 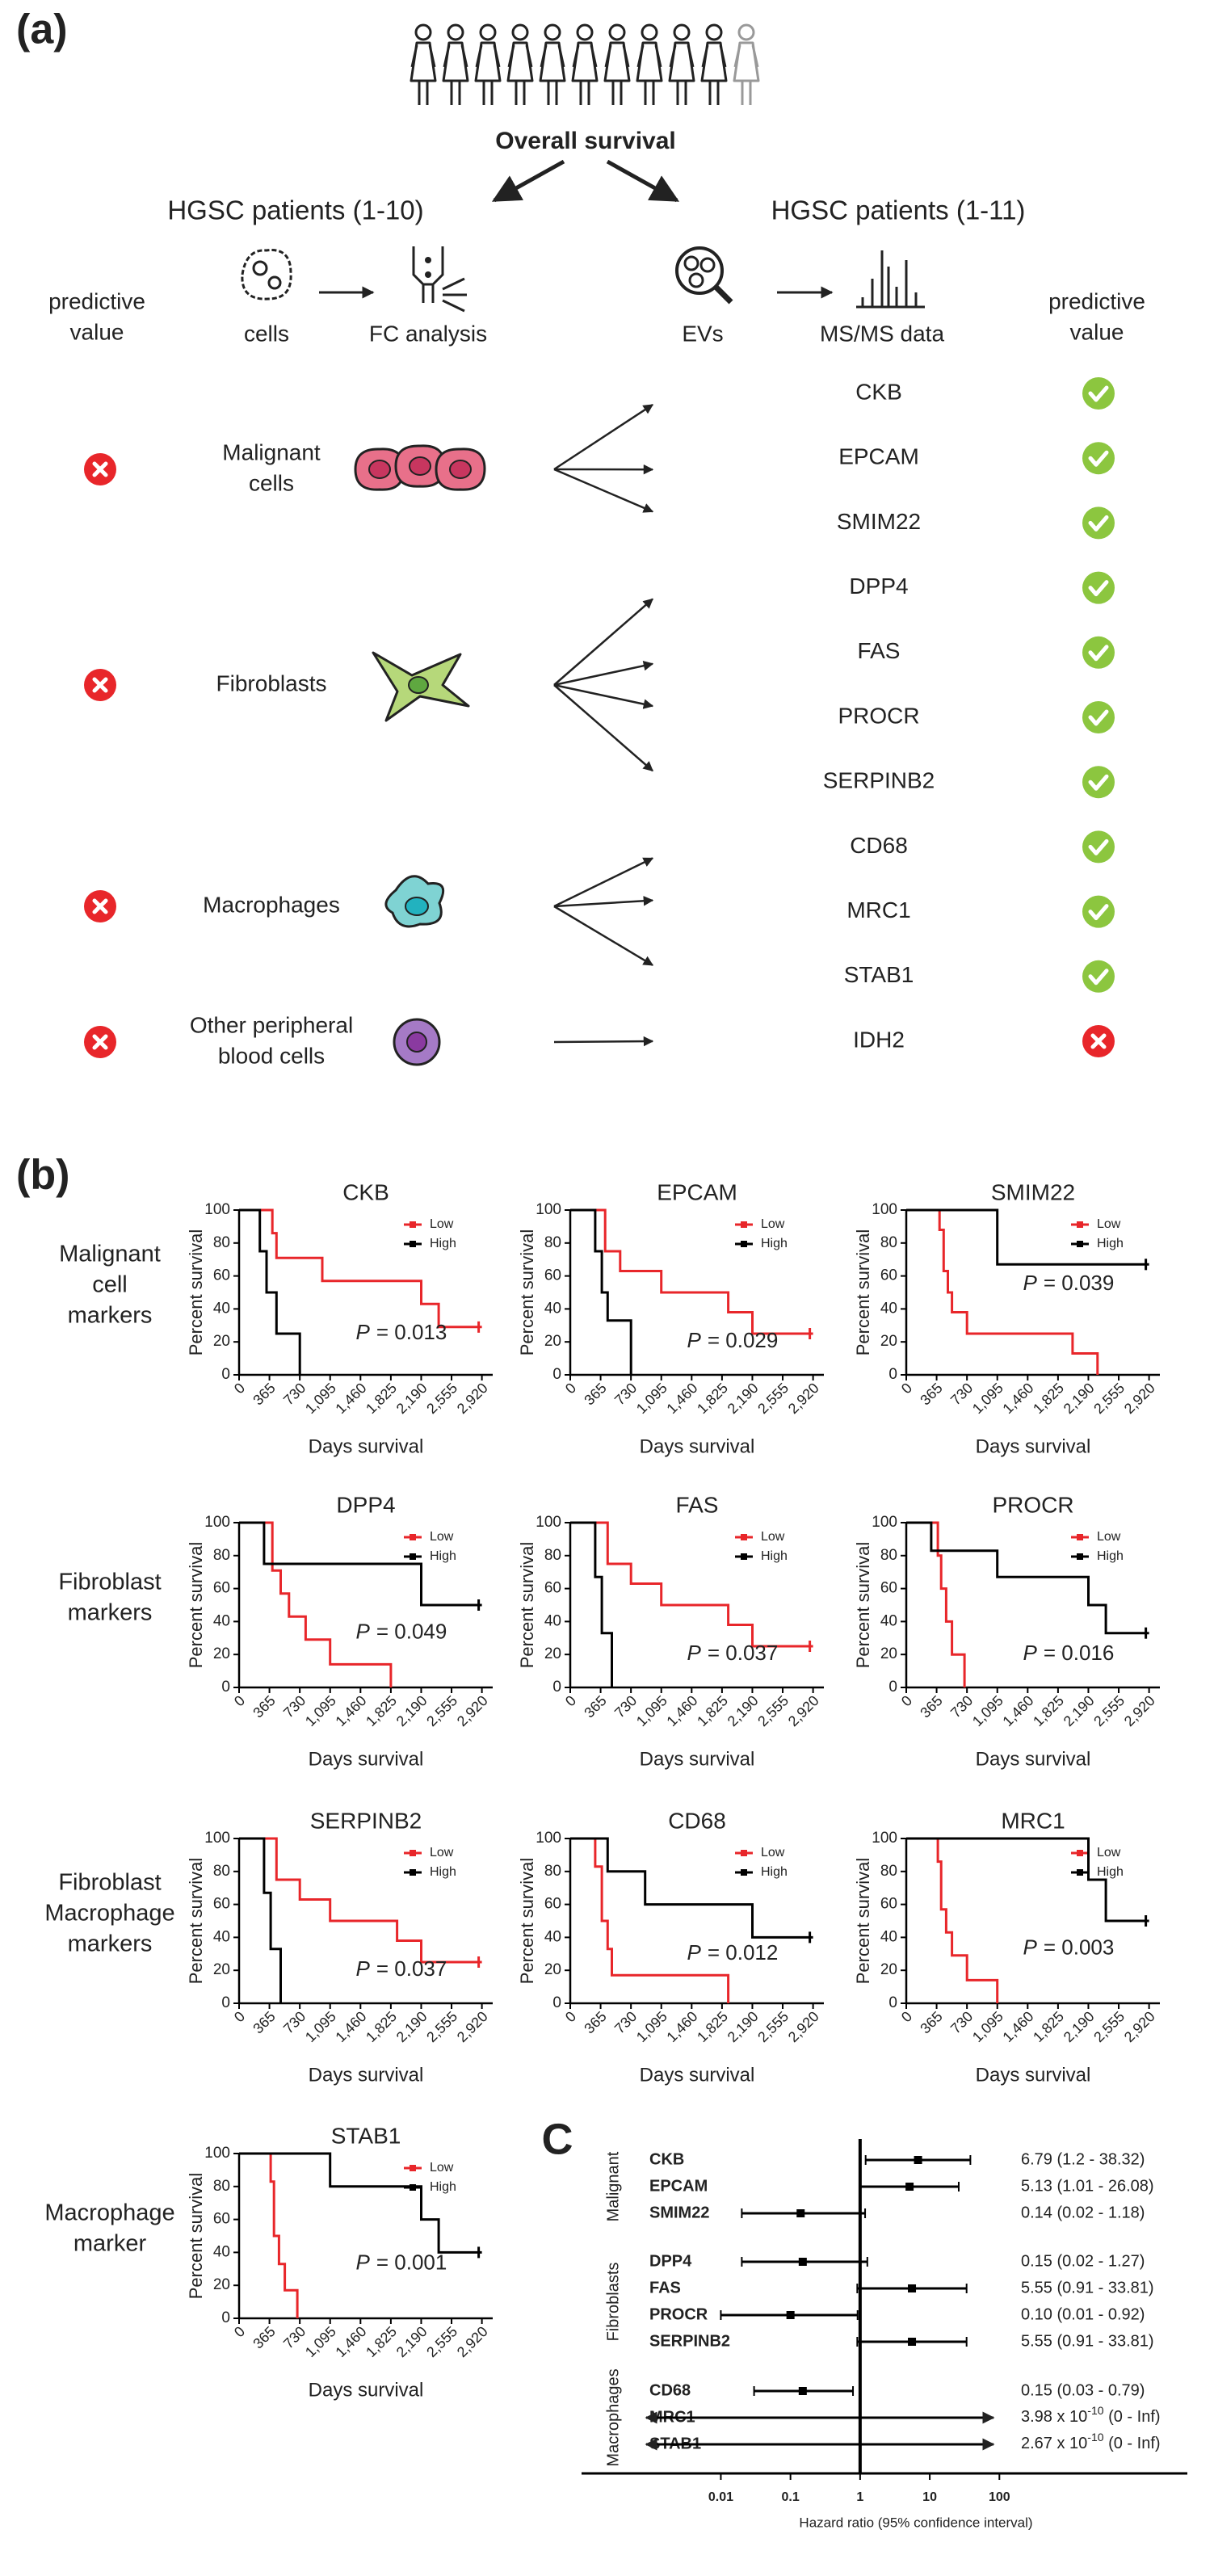 What do you see at coordinates (1054, 2444) in the screenshot?
I see `value-label-part: 2.67 x 10` at bounding box center [1054, 2444].